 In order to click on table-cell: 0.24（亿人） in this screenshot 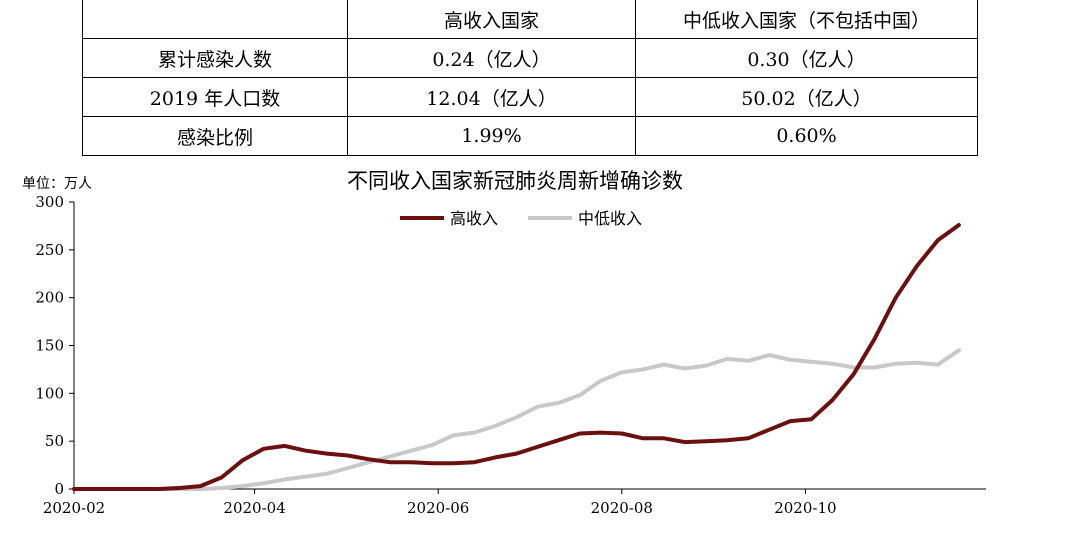, I will do `click(491, 58)`.